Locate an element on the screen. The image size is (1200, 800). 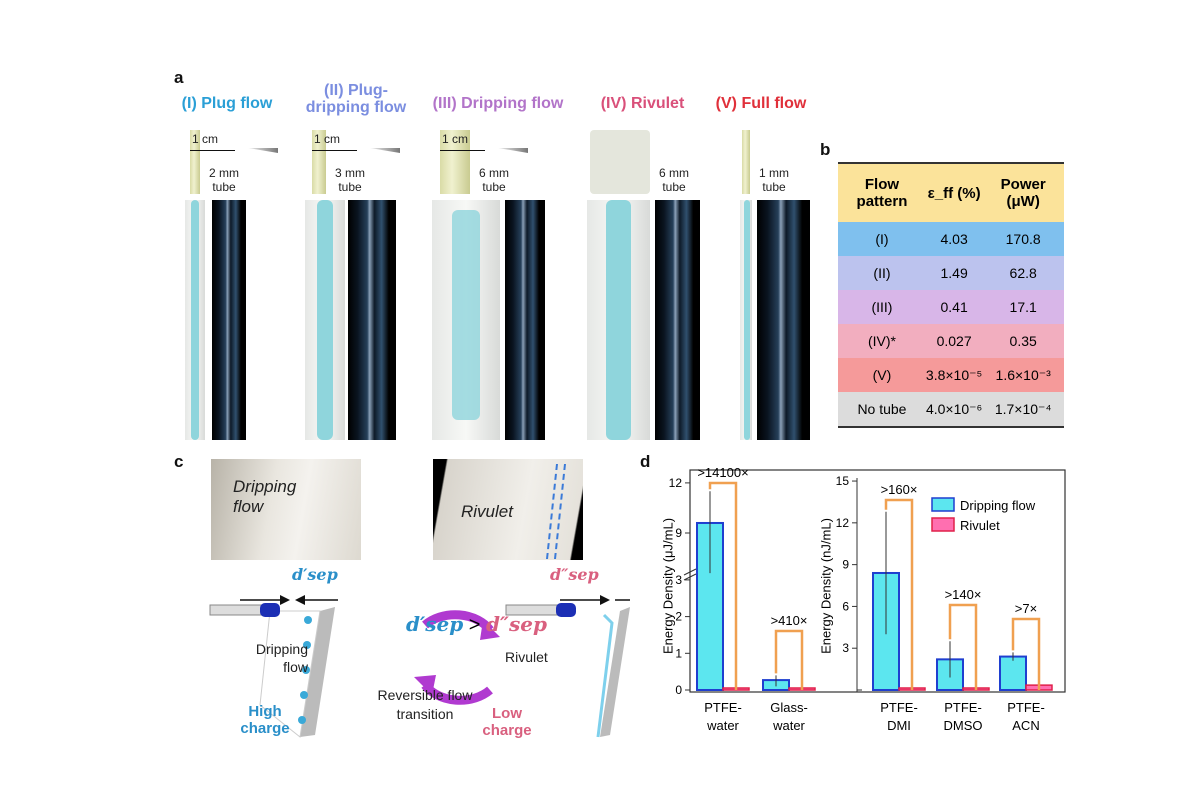
left-tick-label: 2 is located at coordinates (678, 617).